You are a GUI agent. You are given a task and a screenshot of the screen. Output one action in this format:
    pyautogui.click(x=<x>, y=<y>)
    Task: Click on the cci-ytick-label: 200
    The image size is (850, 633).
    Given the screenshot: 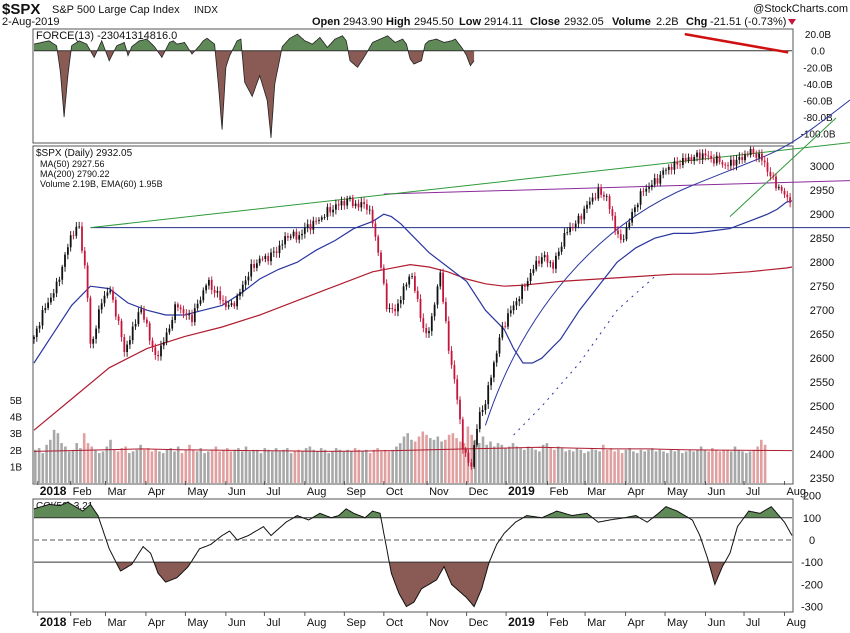 What is the action you would take?
    pyautogui.click(x=812, y=497)
    